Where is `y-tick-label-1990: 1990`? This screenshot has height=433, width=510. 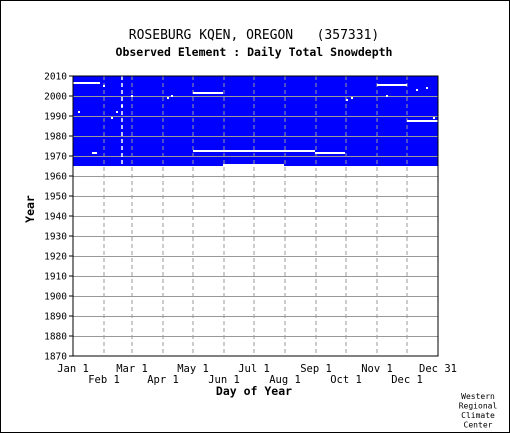
y-tick-label-1990: 1990 is located at coordinates (55, 117).